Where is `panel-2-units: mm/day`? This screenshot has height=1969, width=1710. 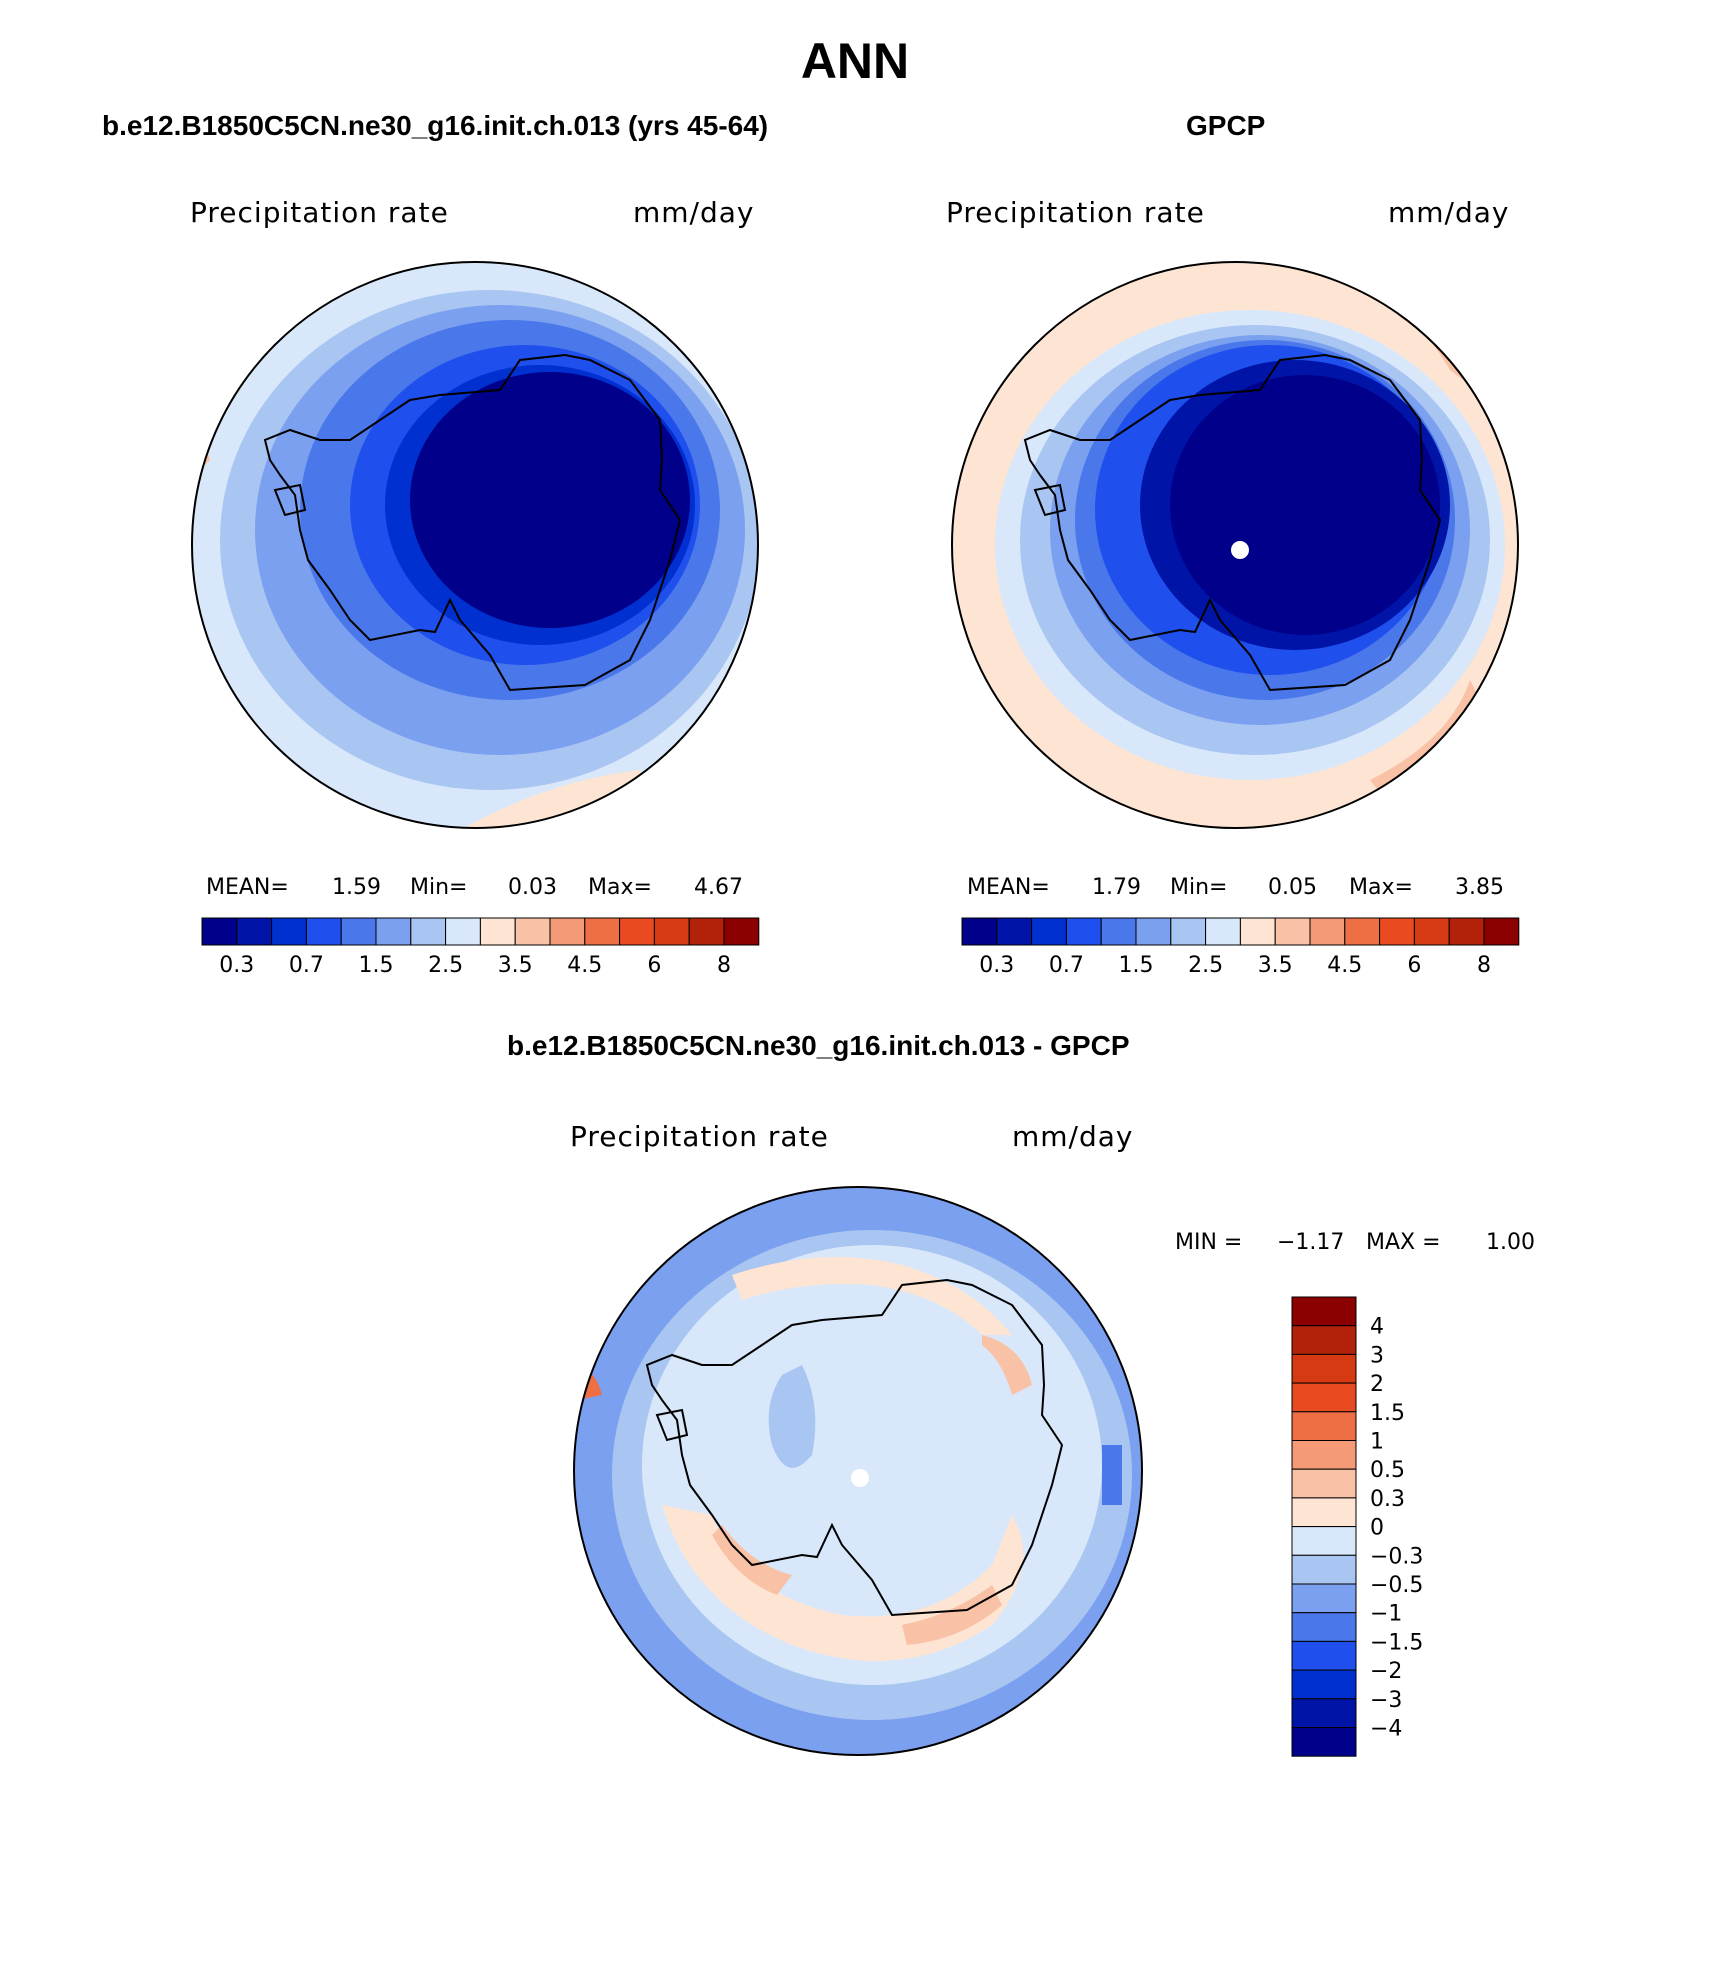 panel-2-units: mm/day is located at coordinates (1449, 212).